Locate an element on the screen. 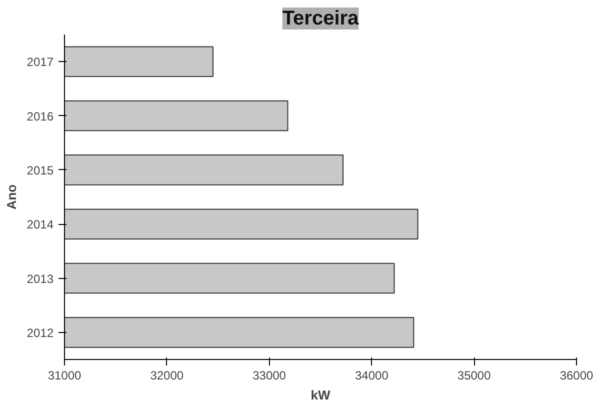 Image resolution: width=616 pixels, height=405 pixels. x-tick-label: 36000 is located at coordinates (577, 375).